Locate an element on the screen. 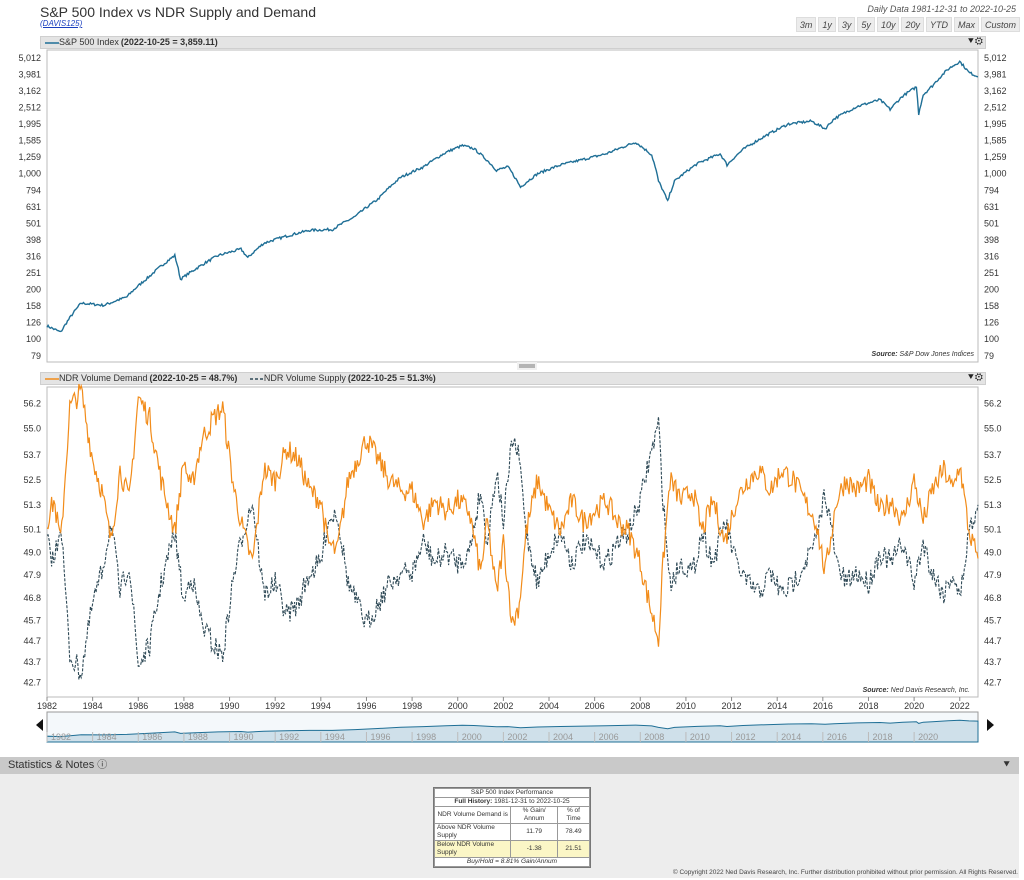  spx-y-tick-label-right: 126 is located at coordinates (991, 322).